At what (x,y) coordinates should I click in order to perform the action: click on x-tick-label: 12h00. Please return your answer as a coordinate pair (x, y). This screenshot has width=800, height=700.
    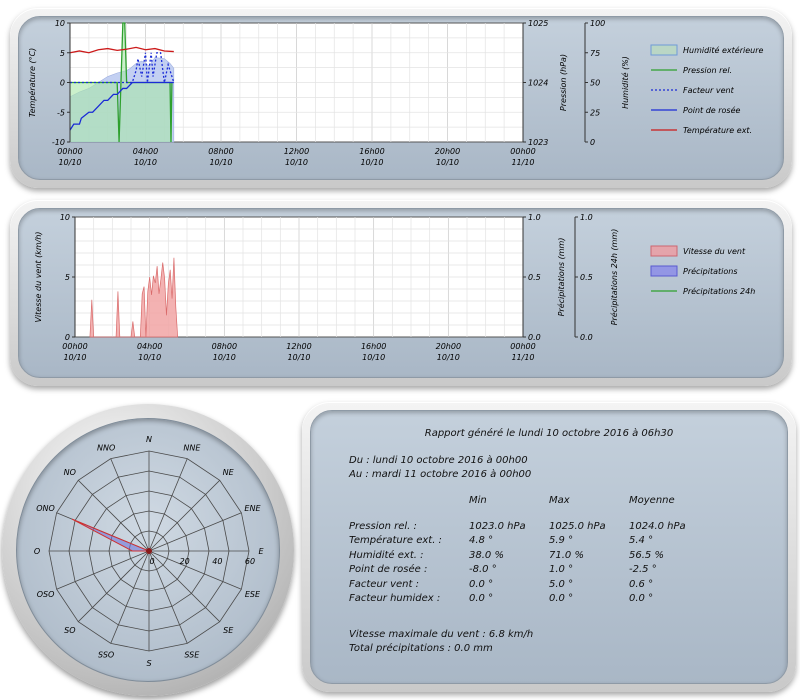
    Looking at the image, I should click on (298, 346).